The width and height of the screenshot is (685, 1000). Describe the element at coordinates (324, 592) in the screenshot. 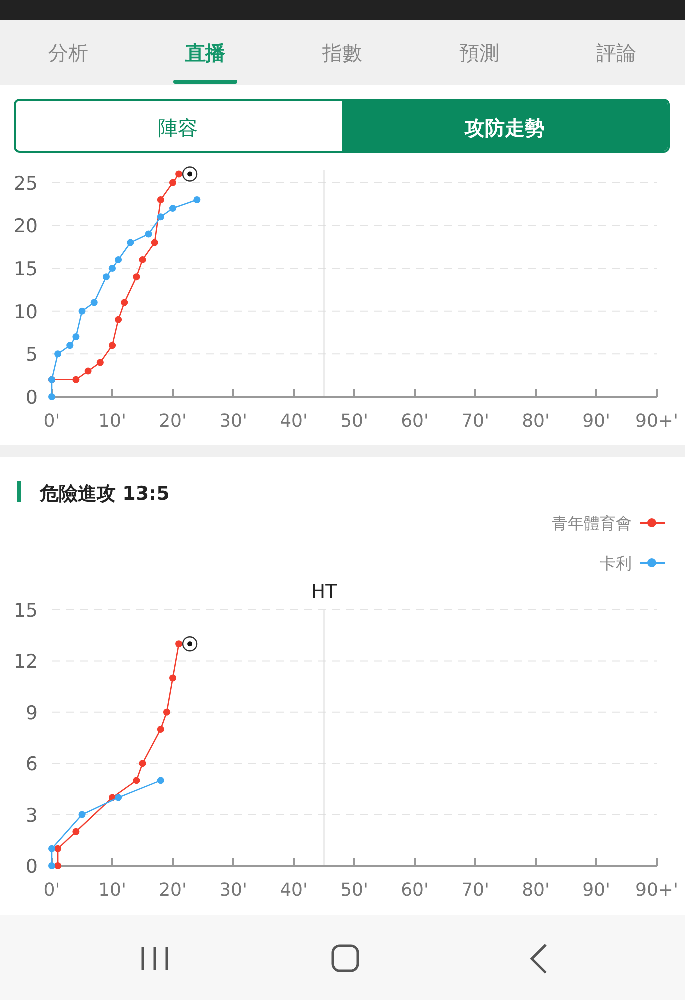

I see `ref-line-label: HT` at that location.